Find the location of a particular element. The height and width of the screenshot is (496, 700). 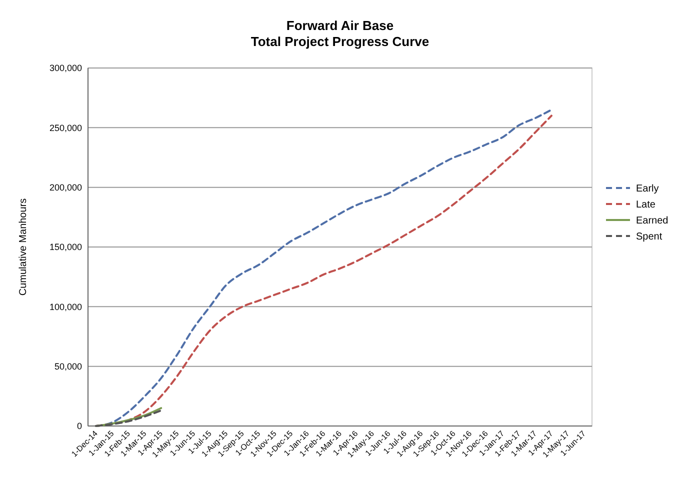

y-tick-label: 100,000 is located at coordinates (65, 307).